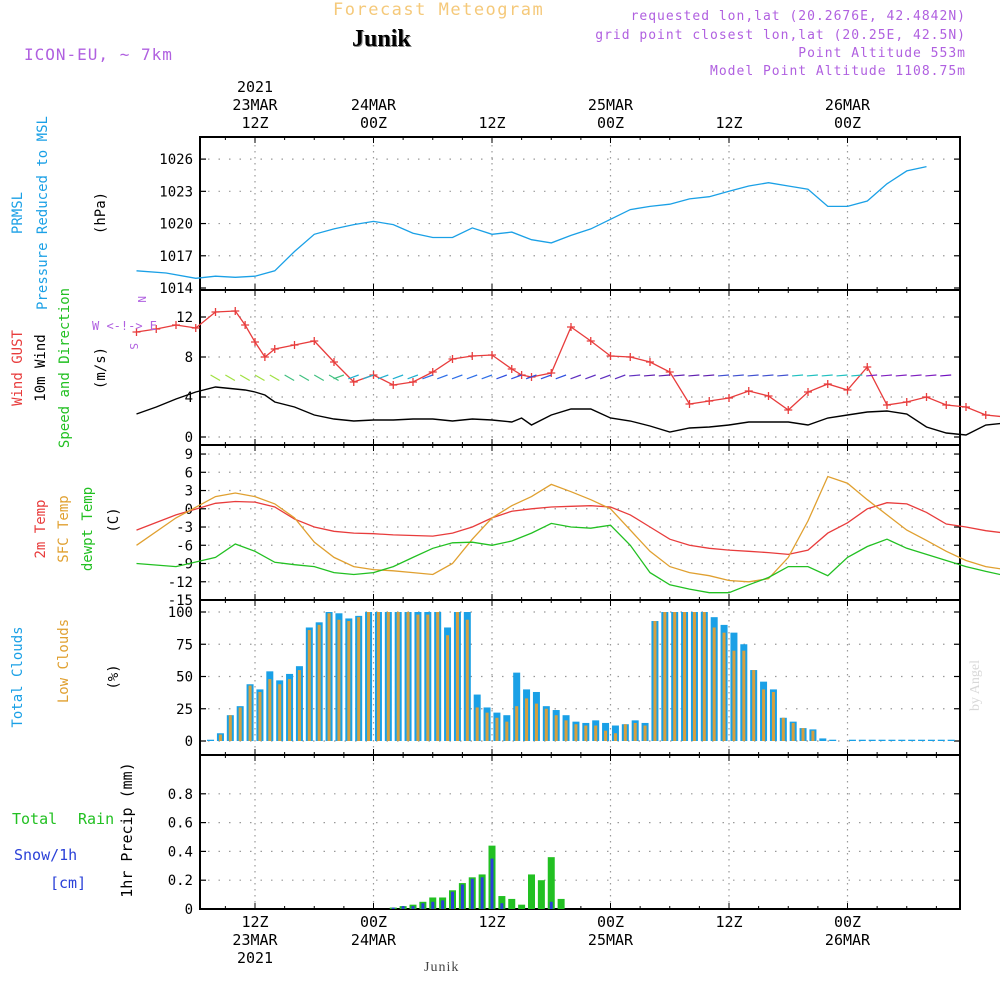 The width and height of the screenshot is (1000, 1000). What do you see at coordinates (41, 367) in the screenshot?
I see `wind-label: 10m Wind` at bounding box center [41, 367].